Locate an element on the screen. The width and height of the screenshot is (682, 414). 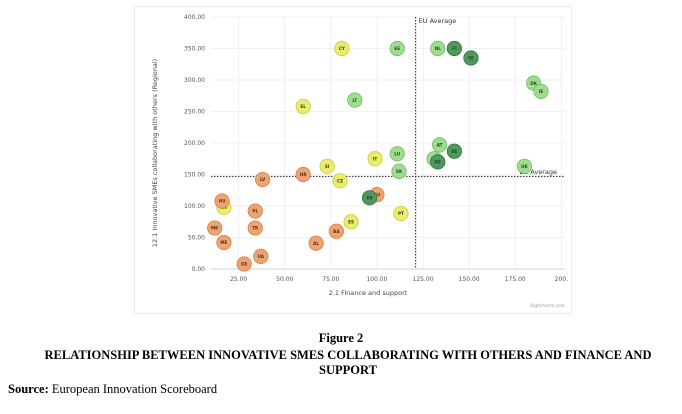
data-point-es: ES is located at coordinates (351, 222).